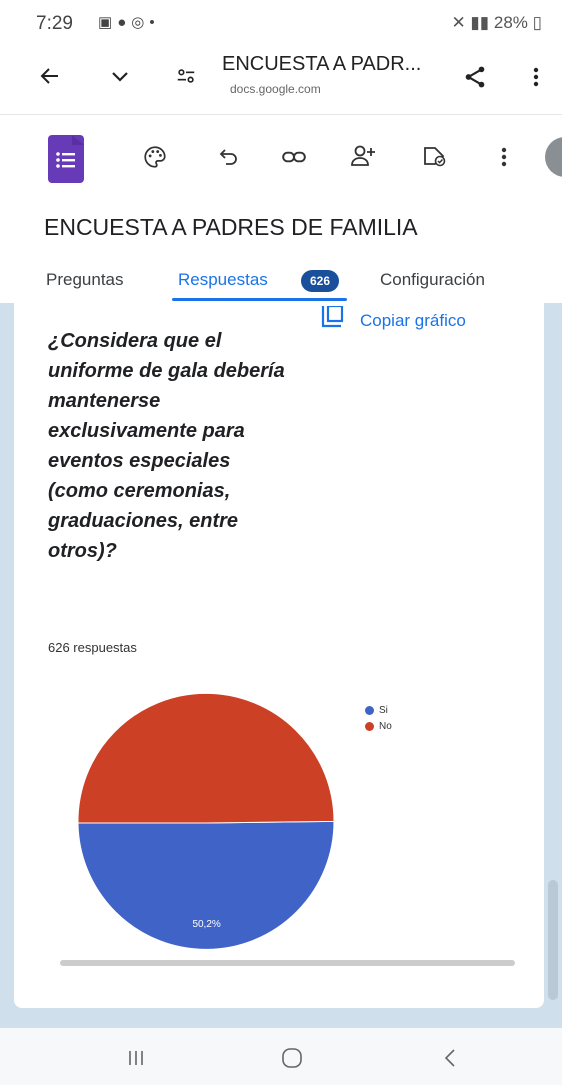 This screenshot has height=1085, width=562. I want to click on legend-label-si: Si, so click(383, 710).